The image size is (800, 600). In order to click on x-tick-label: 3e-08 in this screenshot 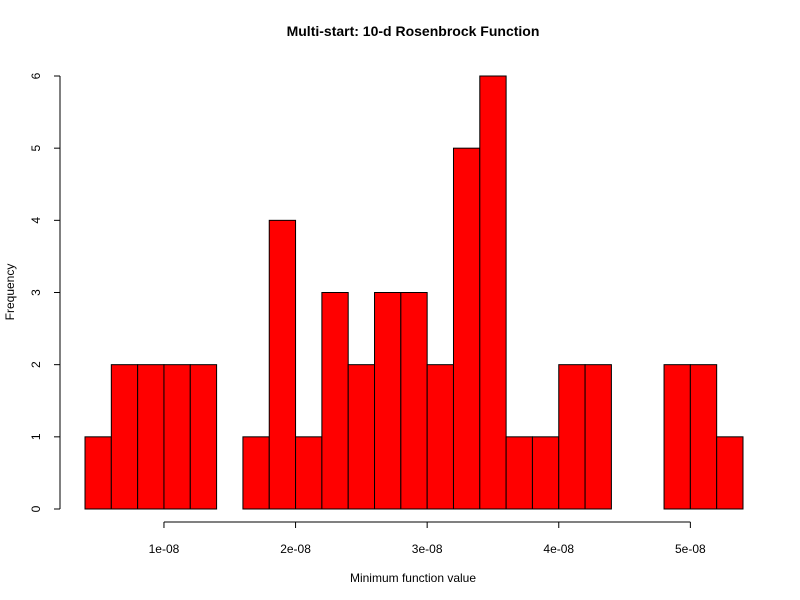, I will do `click(427, 549)`.